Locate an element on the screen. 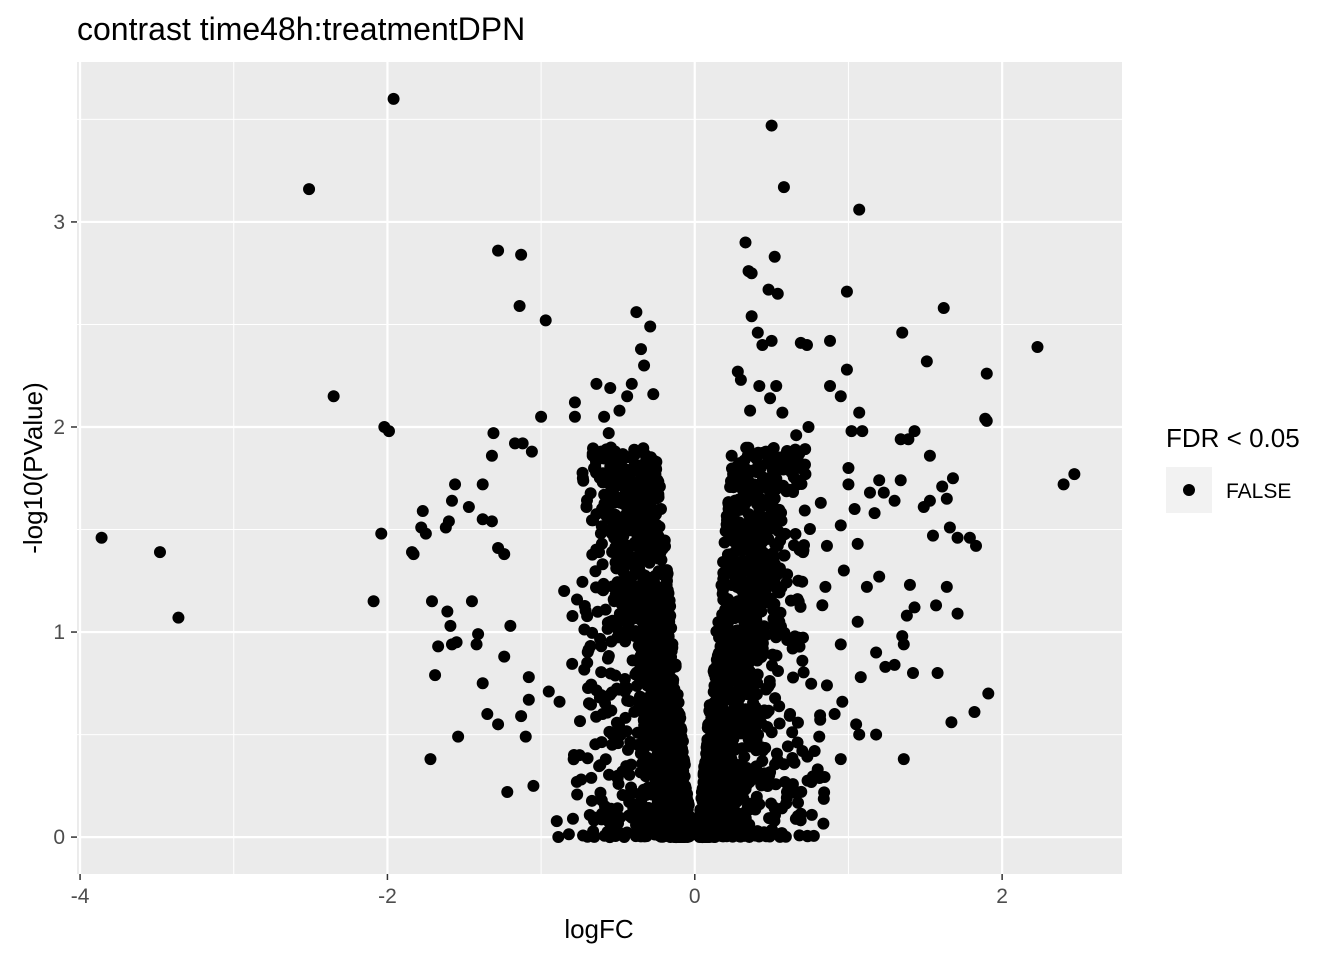  legend-key-point is located at coordinates (1189, 490).